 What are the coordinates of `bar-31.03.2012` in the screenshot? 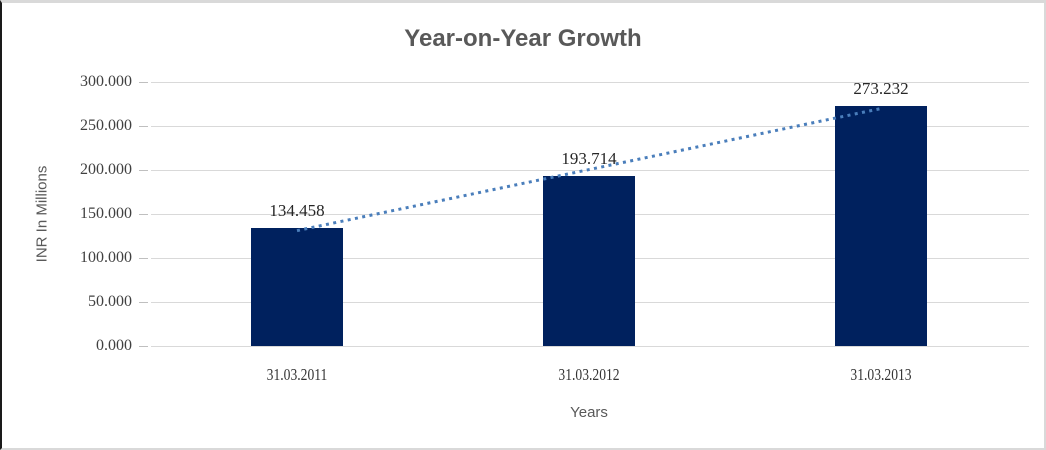 It's located at (589, 260).